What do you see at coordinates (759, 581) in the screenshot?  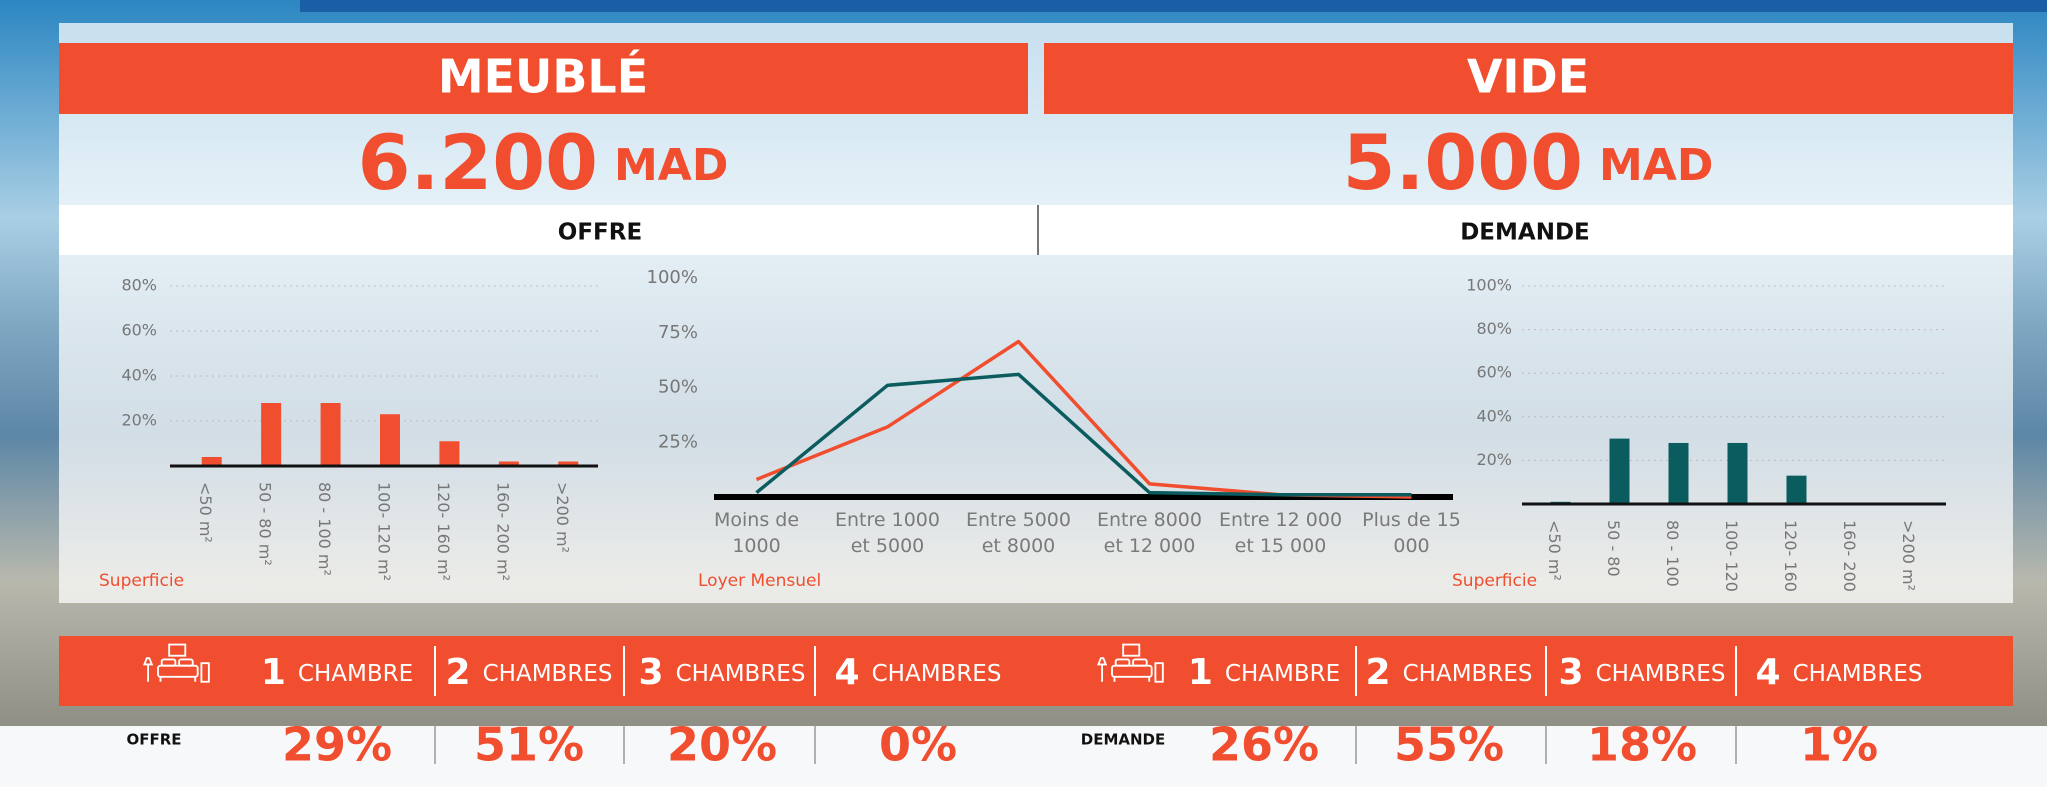 I see `x-axis-label: Loyer Mensuel` at bounding box center [759, 581].